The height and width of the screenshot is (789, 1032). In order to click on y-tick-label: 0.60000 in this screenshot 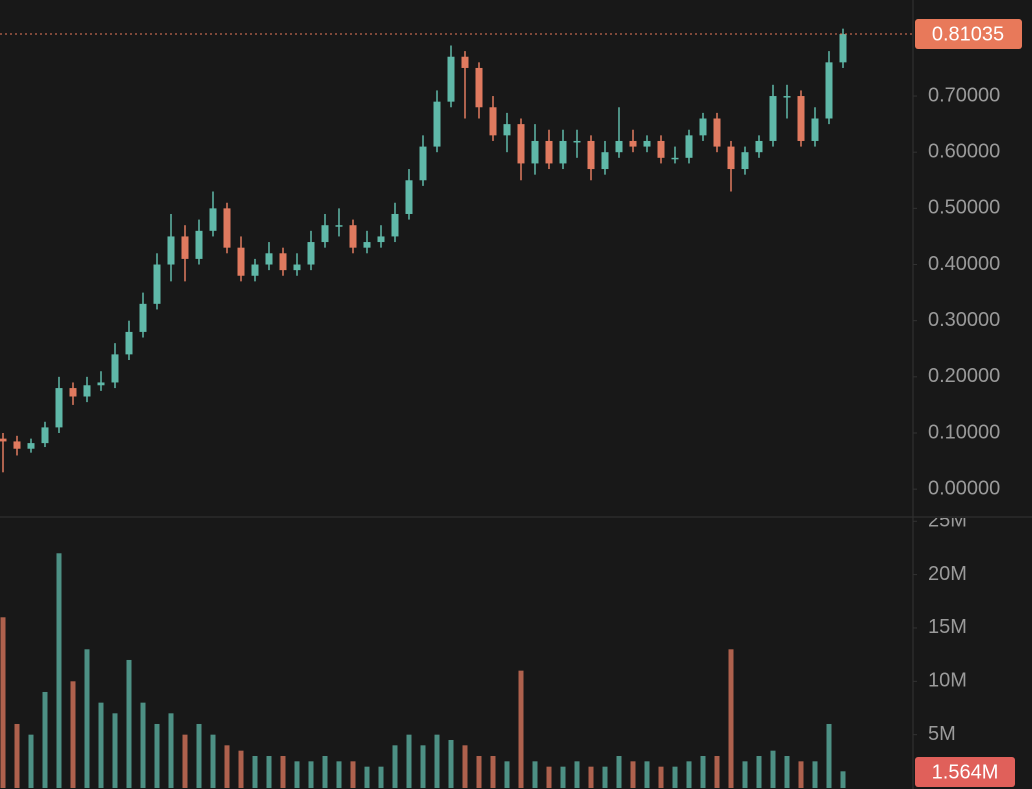, I will do `click(964, 151)`.